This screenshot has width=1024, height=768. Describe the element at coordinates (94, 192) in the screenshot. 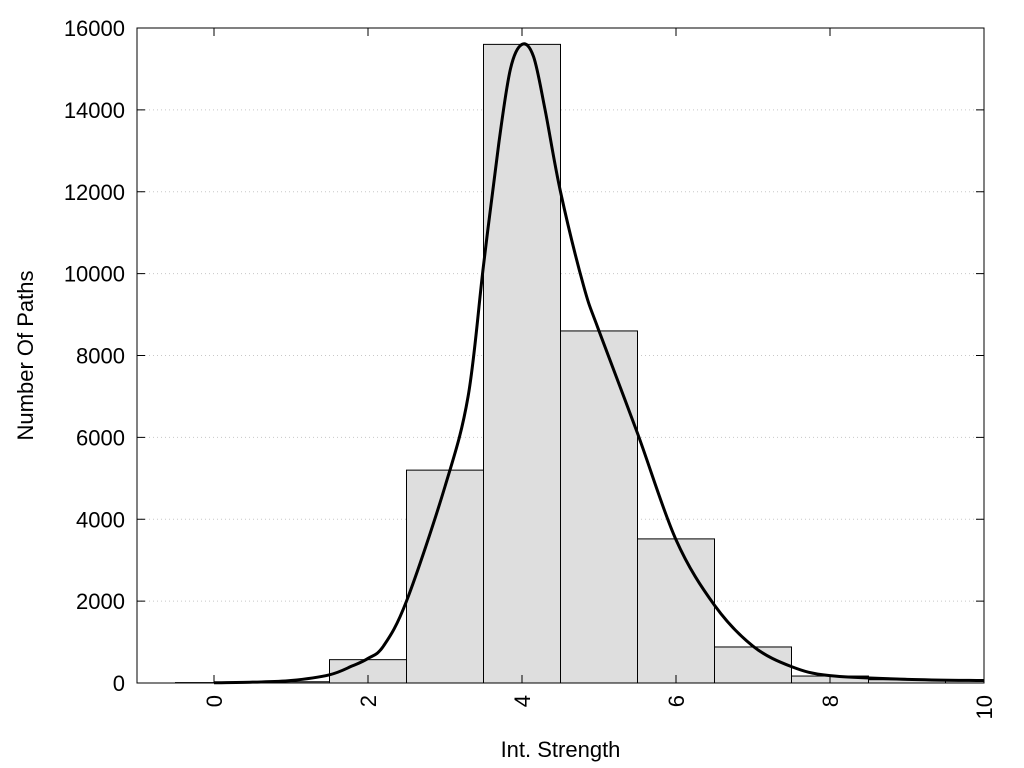

I see `y-tick-label: 12000` at that location.